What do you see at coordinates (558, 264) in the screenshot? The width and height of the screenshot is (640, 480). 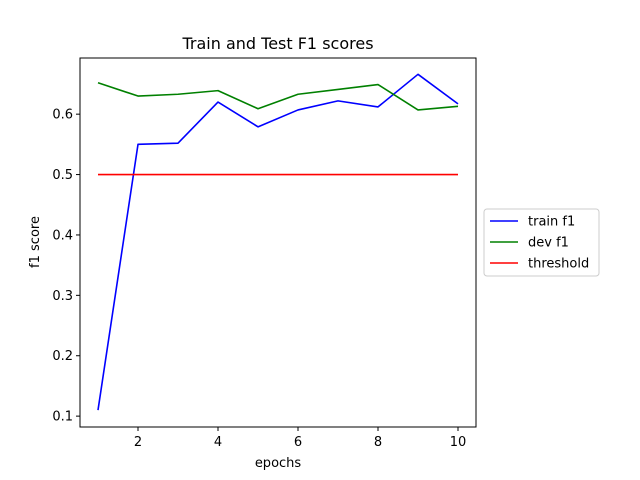 I see `legend-label-threshold: threshold` at bounding box center [558, 264].